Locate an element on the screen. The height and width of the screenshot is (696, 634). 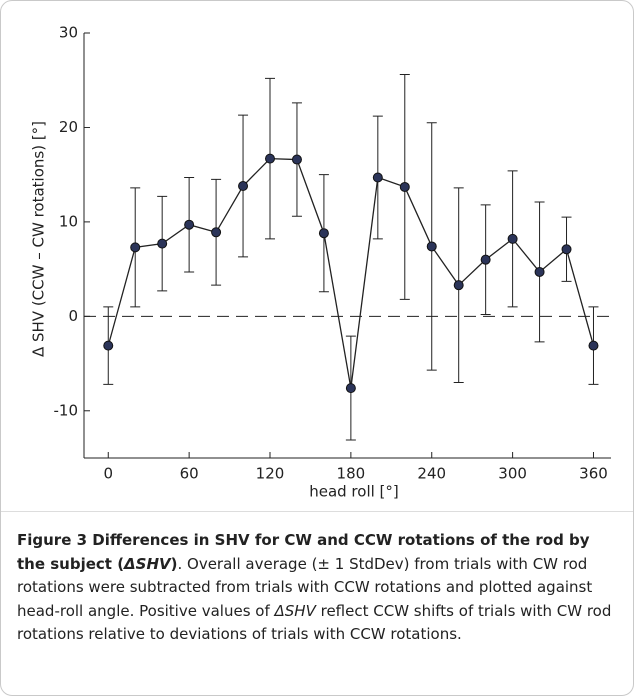
x-tick-label: 60 is located at coordinates (189, 474).